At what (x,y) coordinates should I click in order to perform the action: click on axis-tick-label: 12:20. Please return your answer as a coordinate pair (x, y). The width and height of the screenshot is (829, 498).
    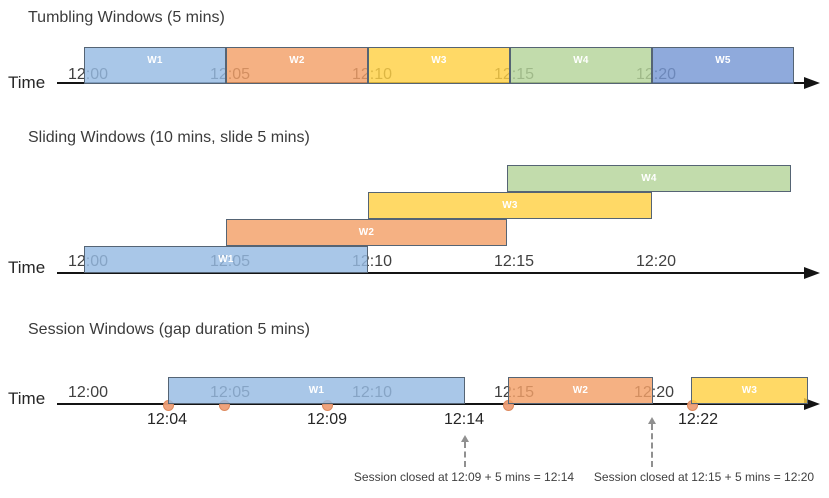
    Looking at the image, I should click on (656, 261).